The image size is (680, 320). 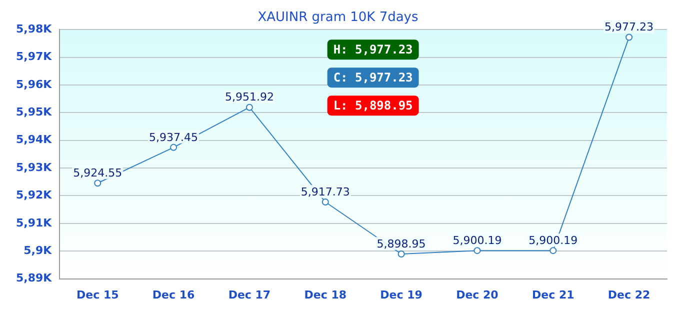 What do you see at coordinates (338, 18) in the screenshot?
I see `chart-title: XAUINR gram 10K 7days` at bounding box center [338, 18].